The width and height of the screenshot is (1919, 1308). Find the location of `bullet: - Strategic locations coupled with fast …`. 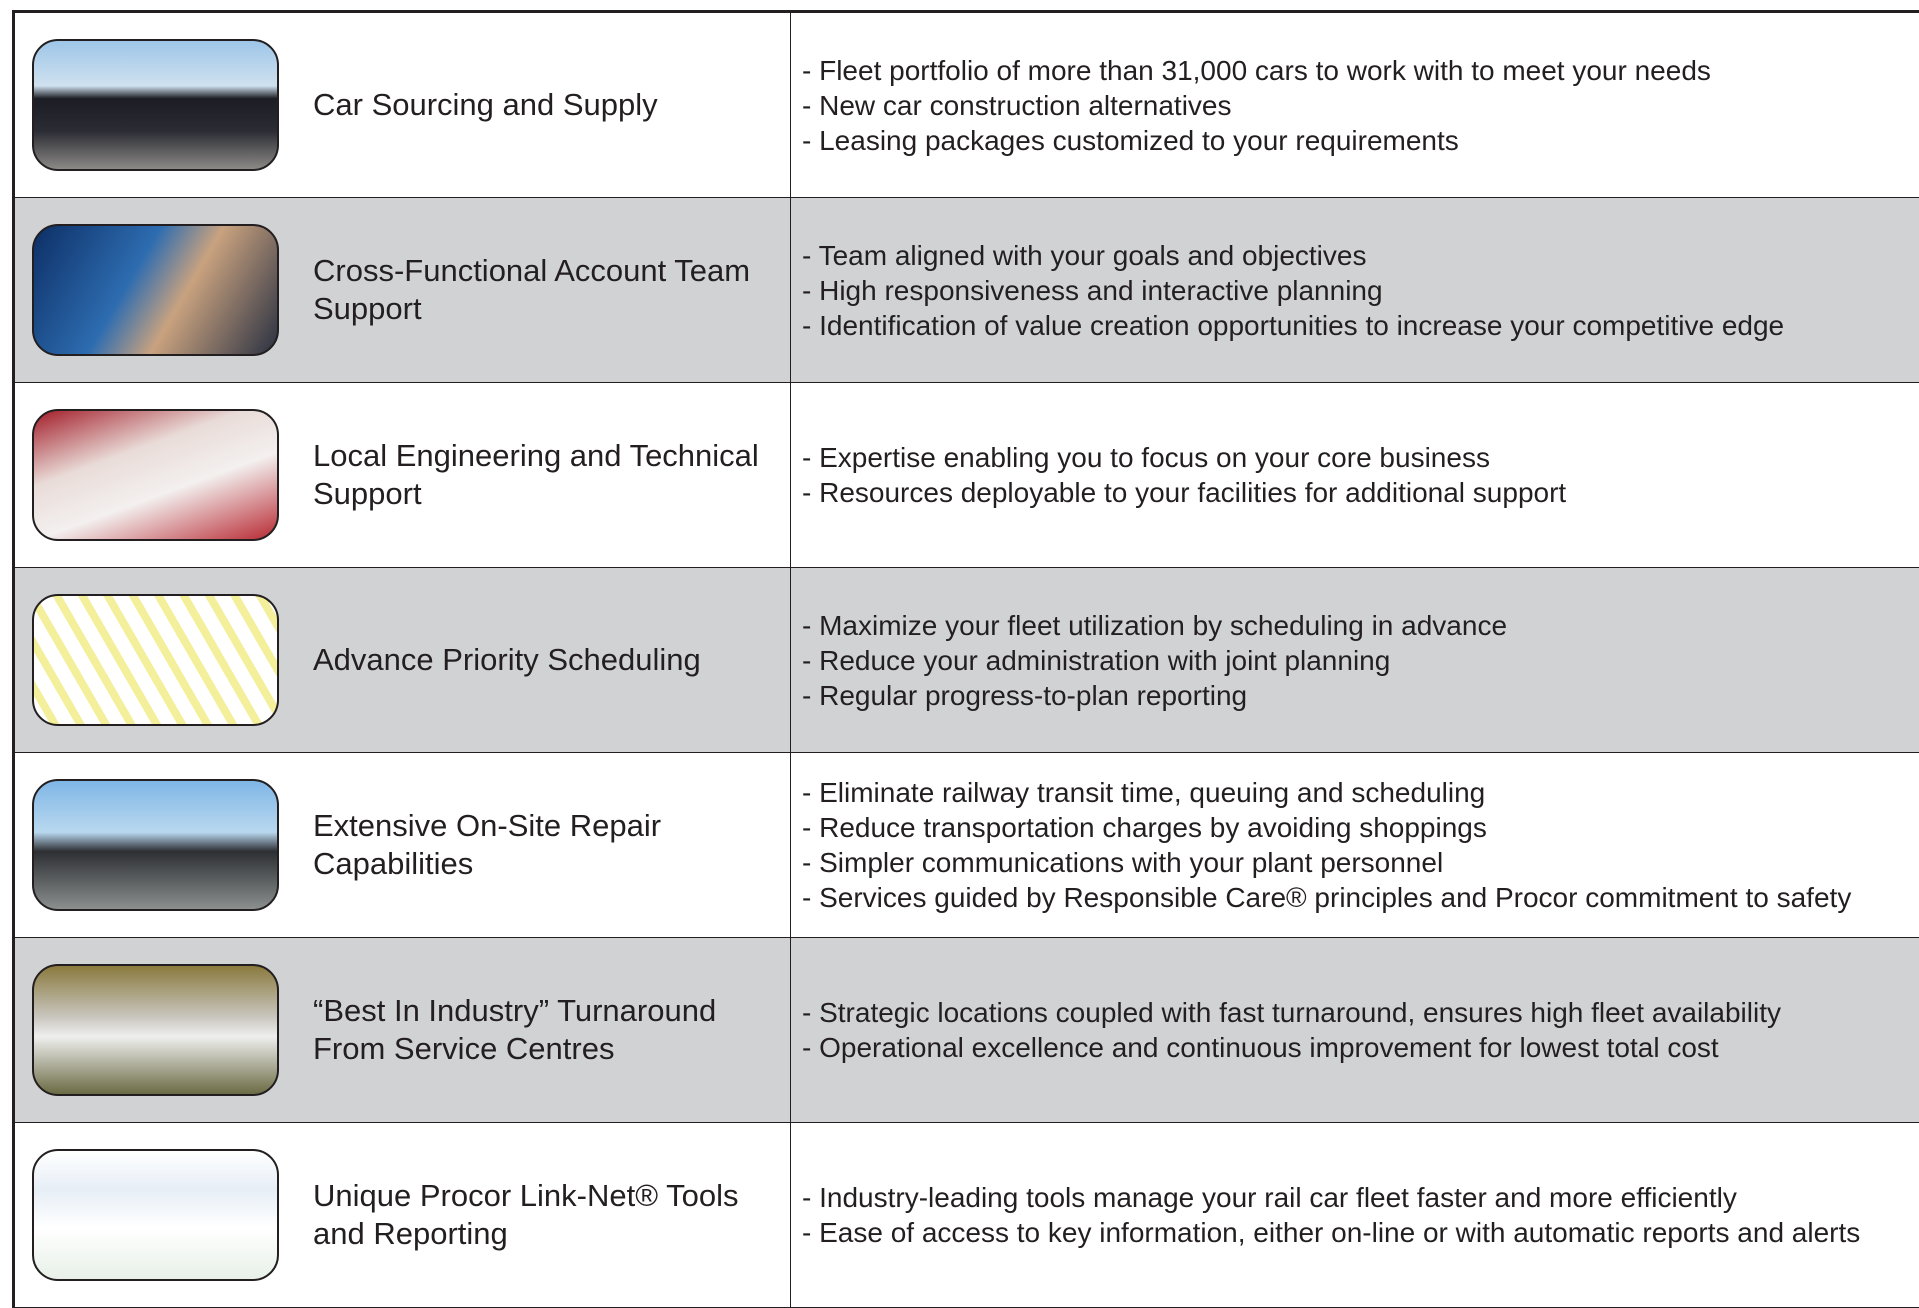

bullet: - Strategic locations coupled with fast … is located at coordinates (1291, 1012).